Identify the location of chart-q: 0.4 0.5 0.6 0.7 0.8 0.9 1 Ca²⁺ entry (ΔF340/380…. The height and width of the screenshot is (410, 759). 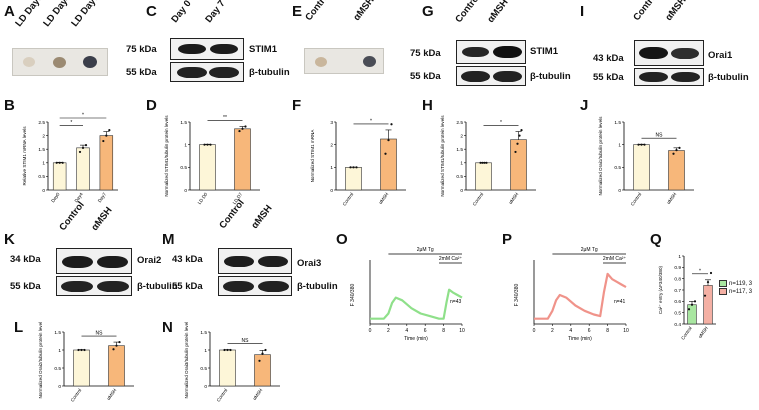
(687, 297).